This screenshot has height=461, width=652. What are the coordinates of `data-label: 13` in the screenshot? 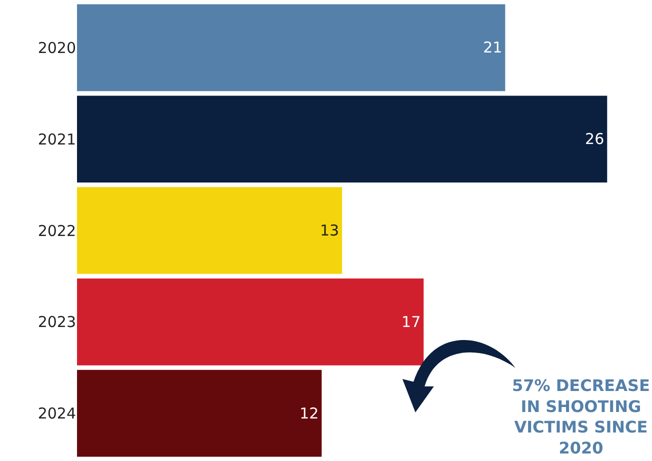 It's located at (330, 230).